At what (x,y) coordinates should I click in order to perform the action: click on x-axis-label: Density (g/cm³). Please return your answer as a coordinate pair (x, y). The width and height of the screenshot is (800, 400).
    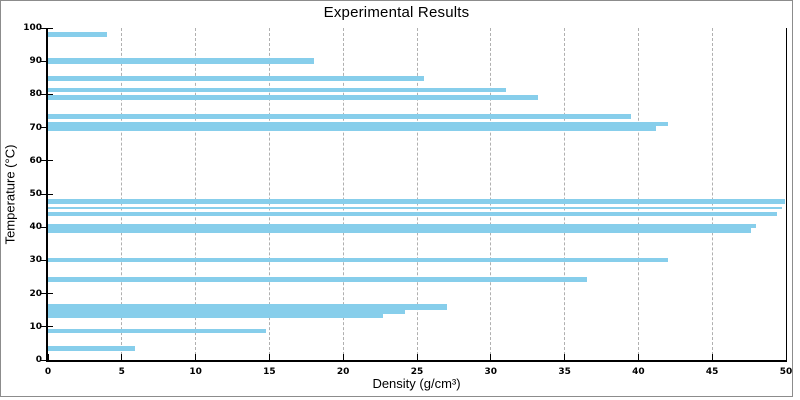
    Looking at the image, I should click on (416, 383).